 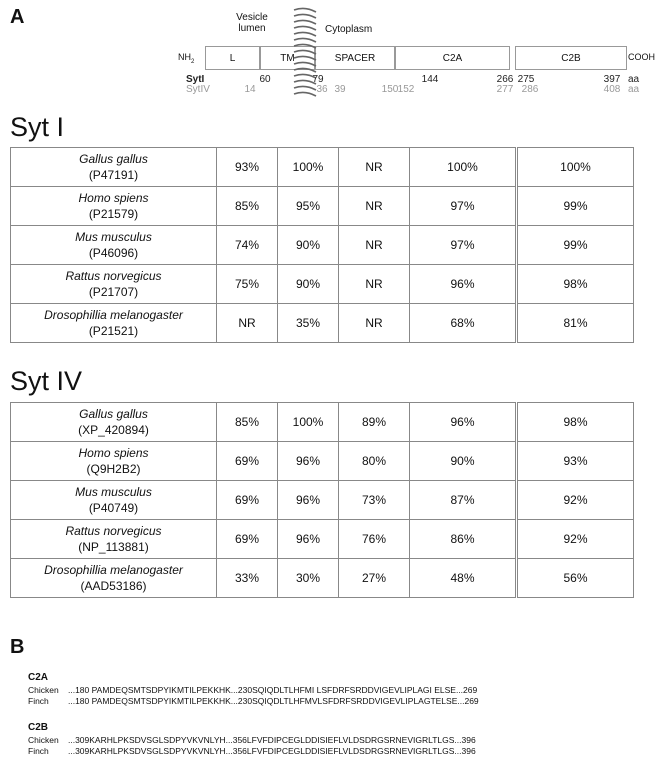 I want to click on identity-value: 30%, so click(x=308, y=578).